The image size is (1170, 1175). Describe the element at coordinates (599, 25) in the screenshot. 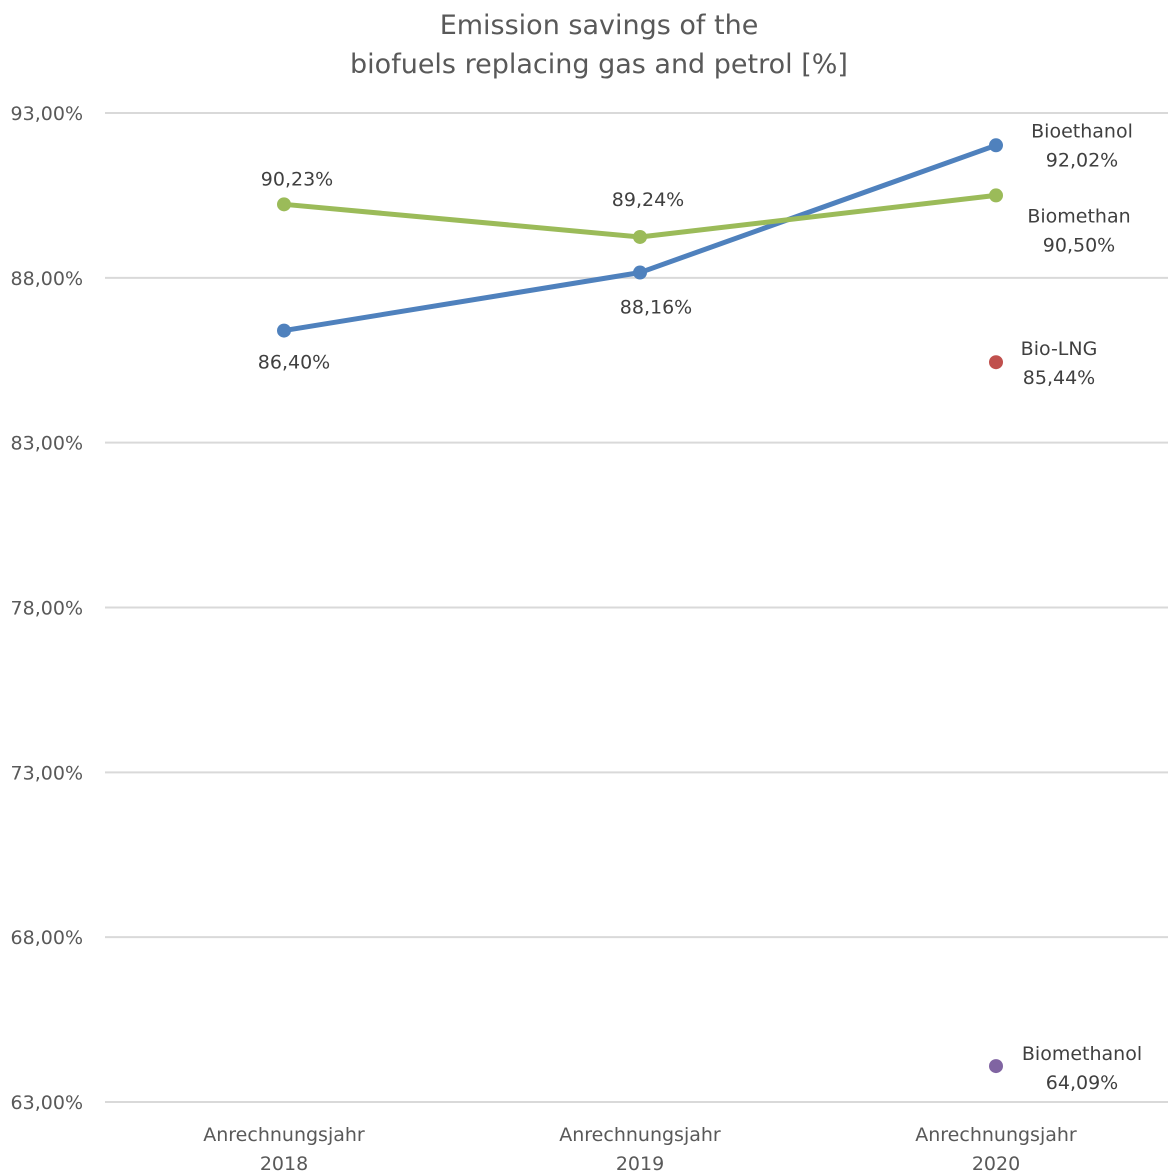

I see `chart-title-line-1: Emission savings of the` at that location.